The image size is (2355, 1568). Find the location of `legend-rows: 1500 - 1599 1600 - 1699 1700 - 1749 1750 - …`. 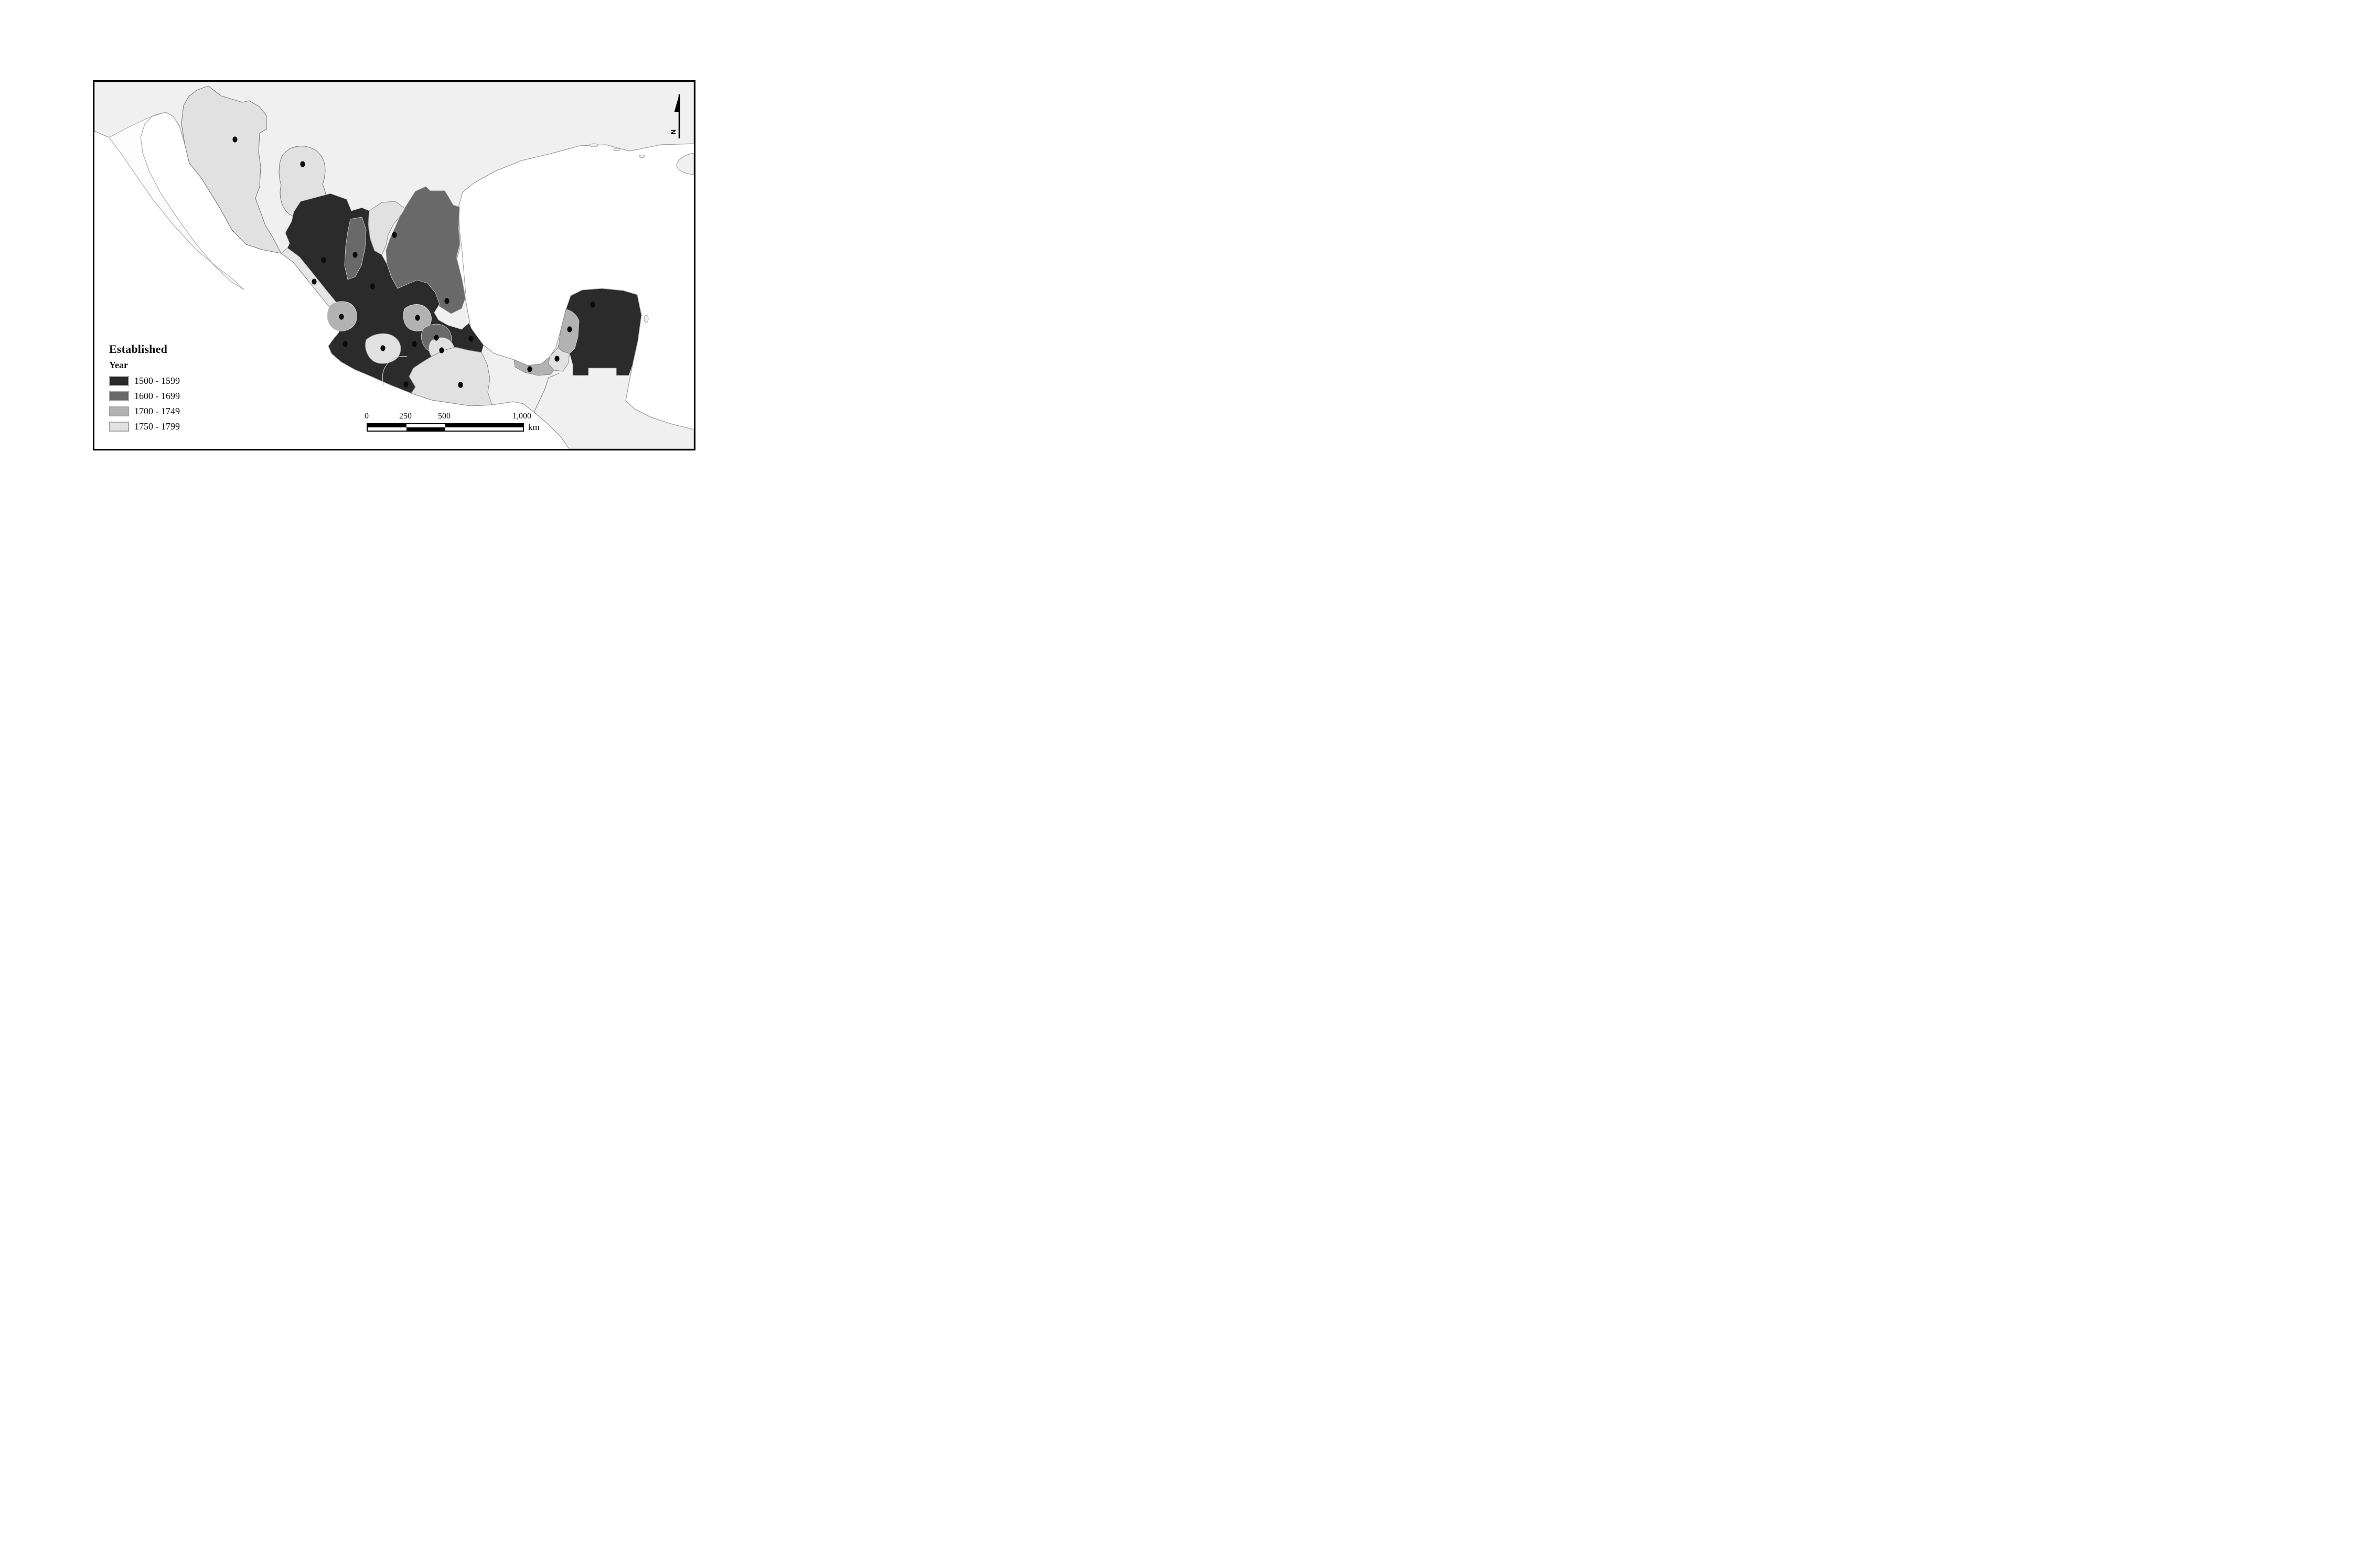

legend-rows: 1500 - 1599 1600 - 1699 1700 - 1749 1750 - … is located at coordinates (172, 403).